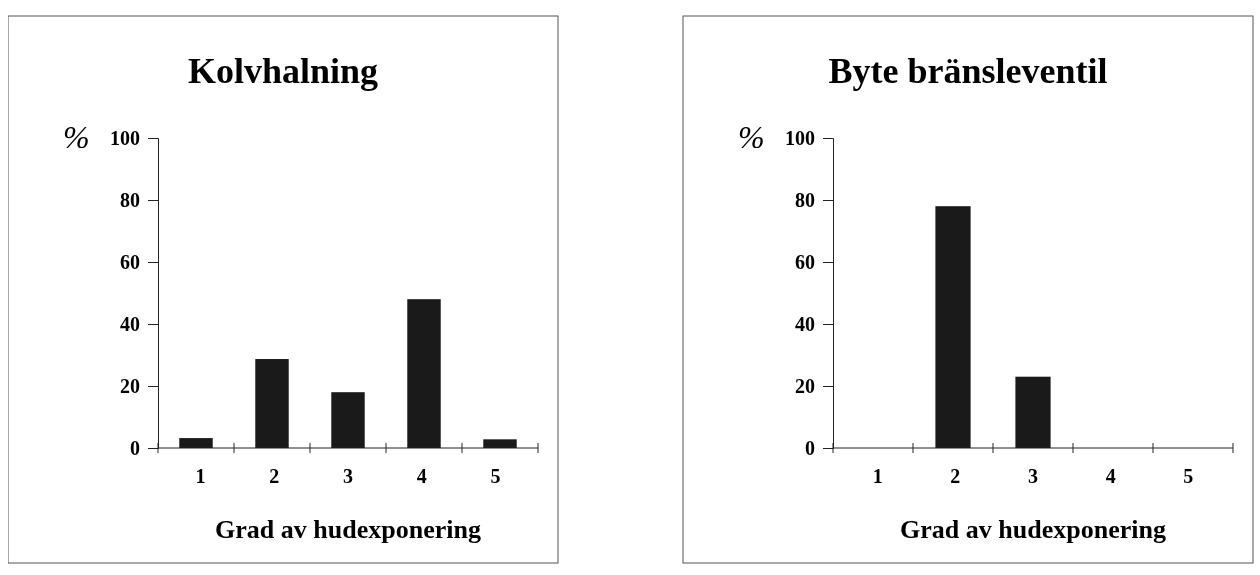  Describe the element at coordinates (283, 71) in the screenshot. I see `chart-title: Kolvhalning` at that location.